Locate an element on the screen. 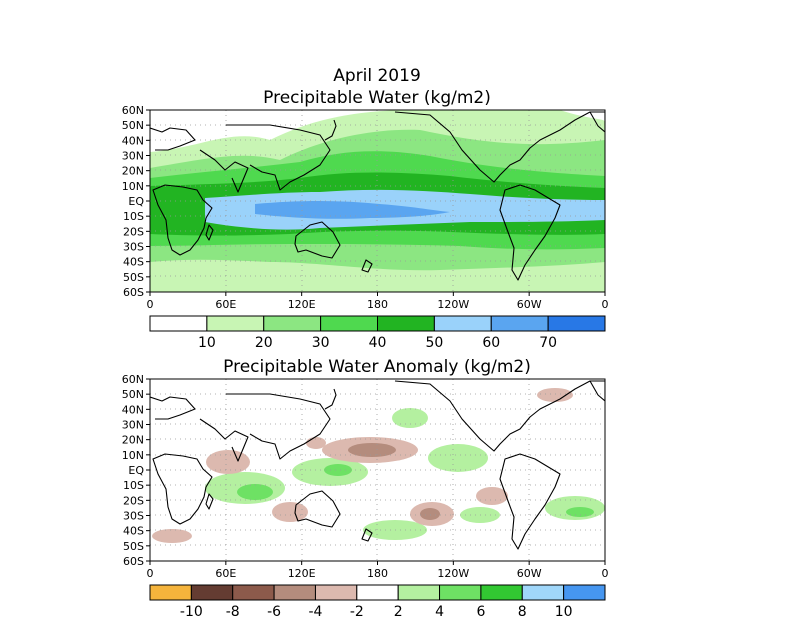 The image size is (800, 618). anomaly-y-tick-label: 20S is located at coordinates (133, 500).